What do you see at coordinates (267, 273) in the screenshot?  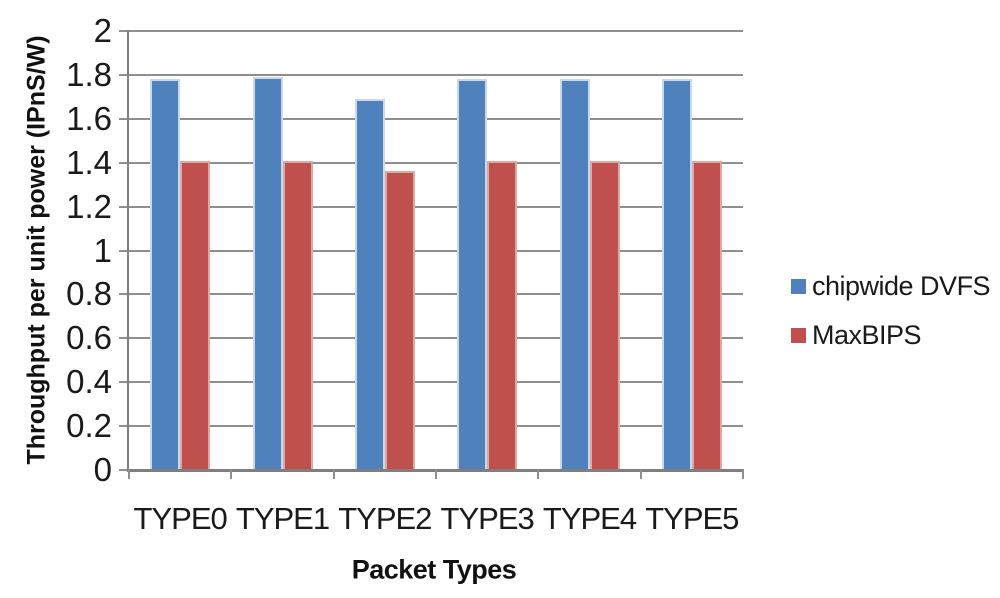 I see `bar-chipwide-dvfs-type1` at bounding box center [267, 273].